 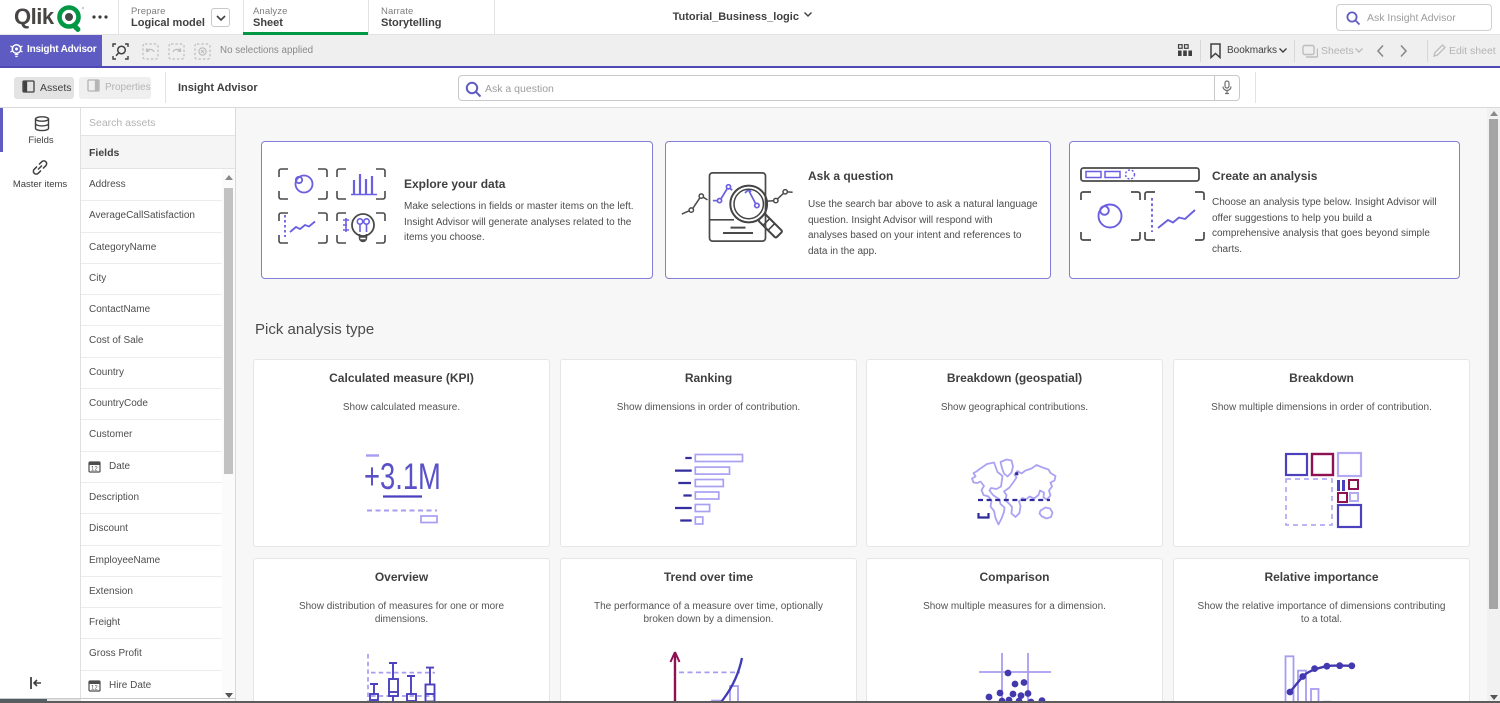 I want to click on svg-text: Qlik, so click(x=34, y=16).